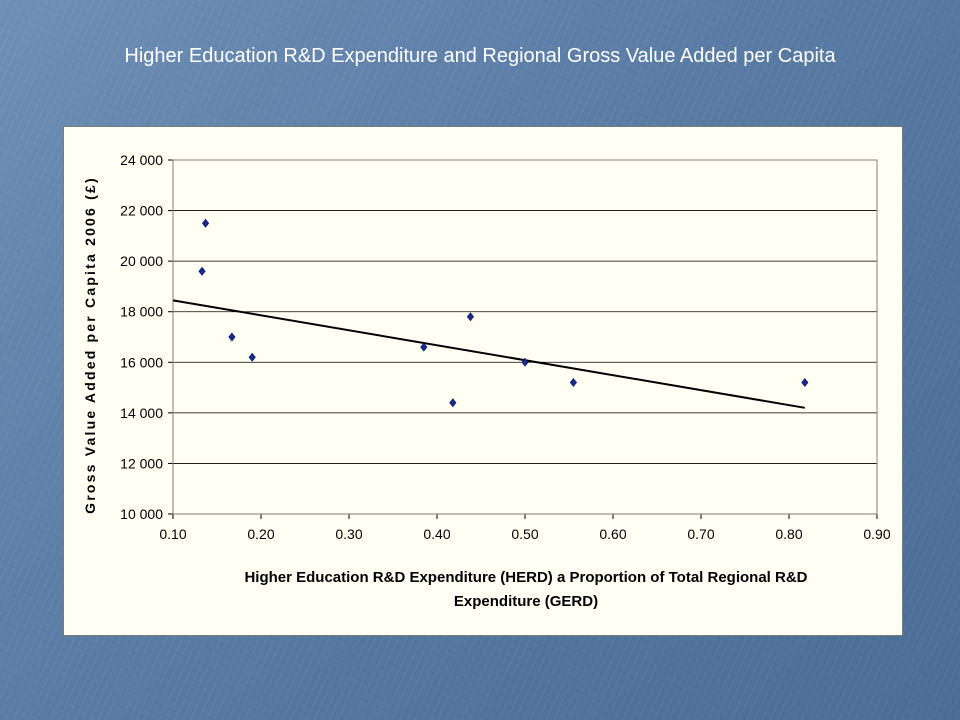 This screenshot has width=960, height=720. I want to click on y-tick-label: 18 000, so click(141, 312).